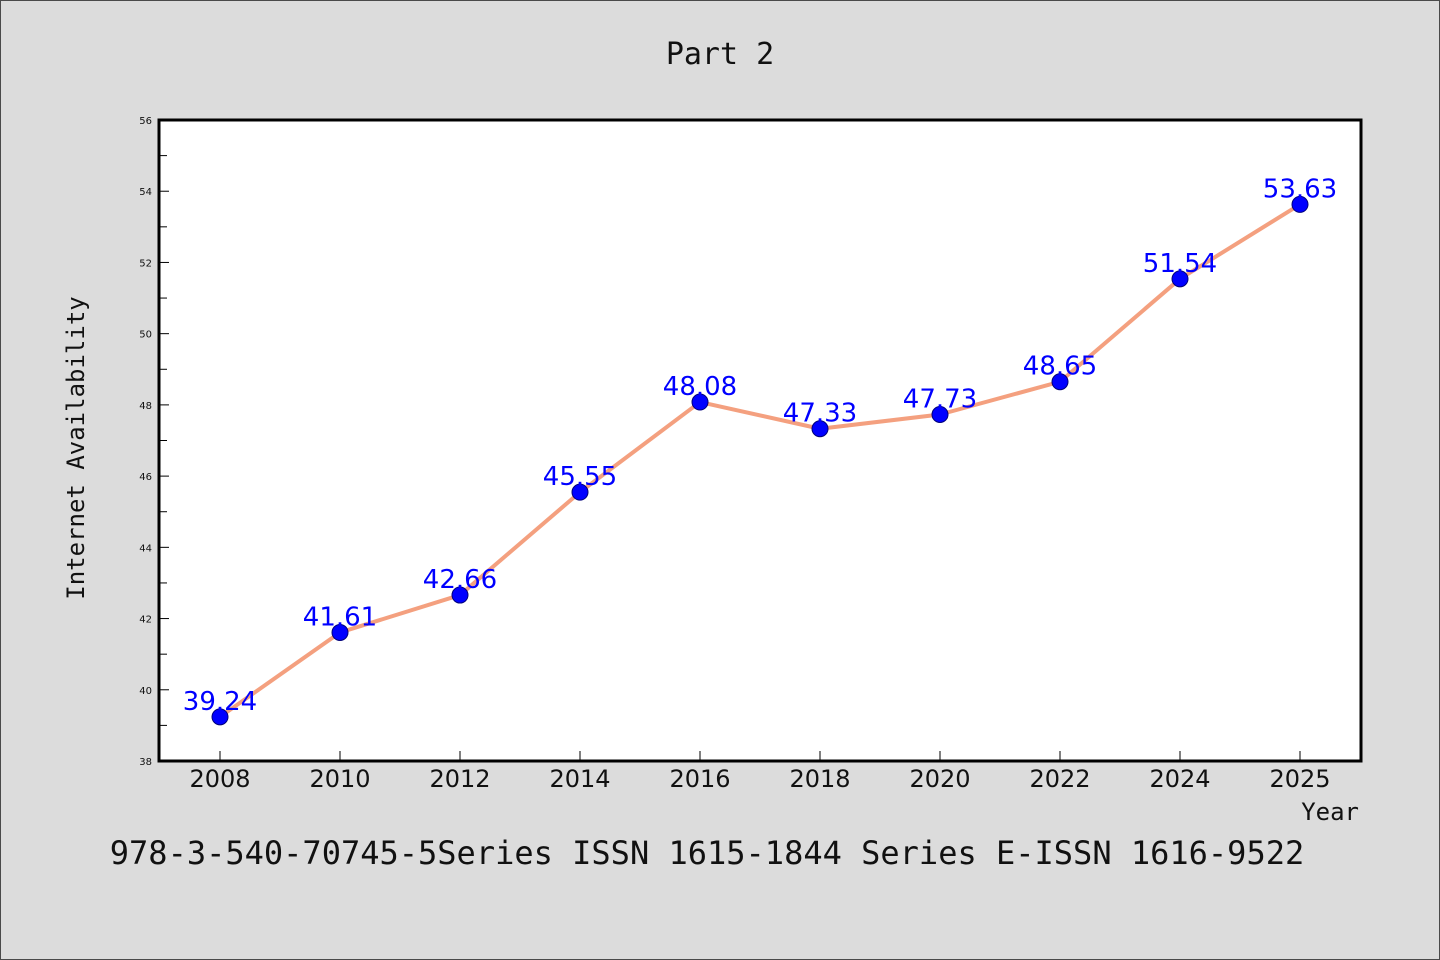  What do you see at coordinates (340, 617) in the screenshot?
I see `data-label: 41.61` at bounding box center [340, 617].